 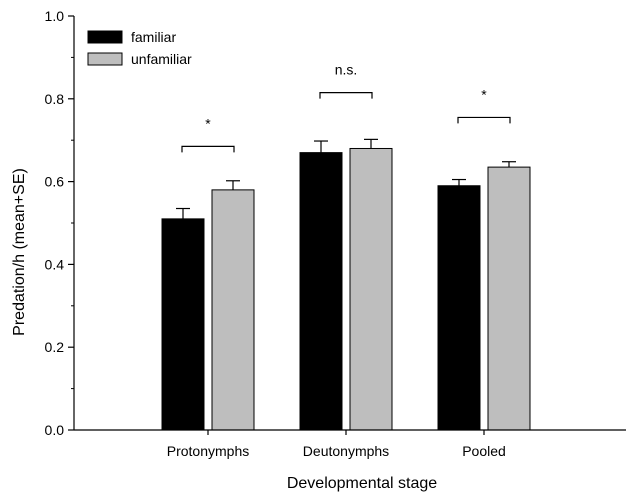 I want to click on legend-label-familiar: familiar, so click(x=153, y=37).